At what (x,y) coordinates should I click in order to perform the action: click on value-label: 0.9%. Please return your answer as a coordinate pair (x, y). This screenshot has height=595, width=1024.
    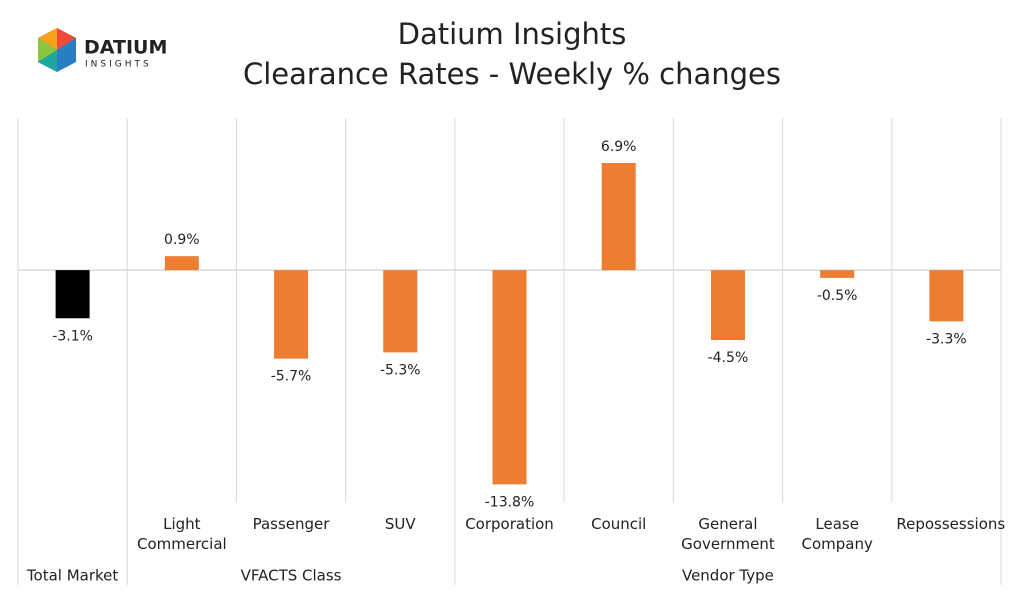
    Looking at the image, I should click on (182, 240).